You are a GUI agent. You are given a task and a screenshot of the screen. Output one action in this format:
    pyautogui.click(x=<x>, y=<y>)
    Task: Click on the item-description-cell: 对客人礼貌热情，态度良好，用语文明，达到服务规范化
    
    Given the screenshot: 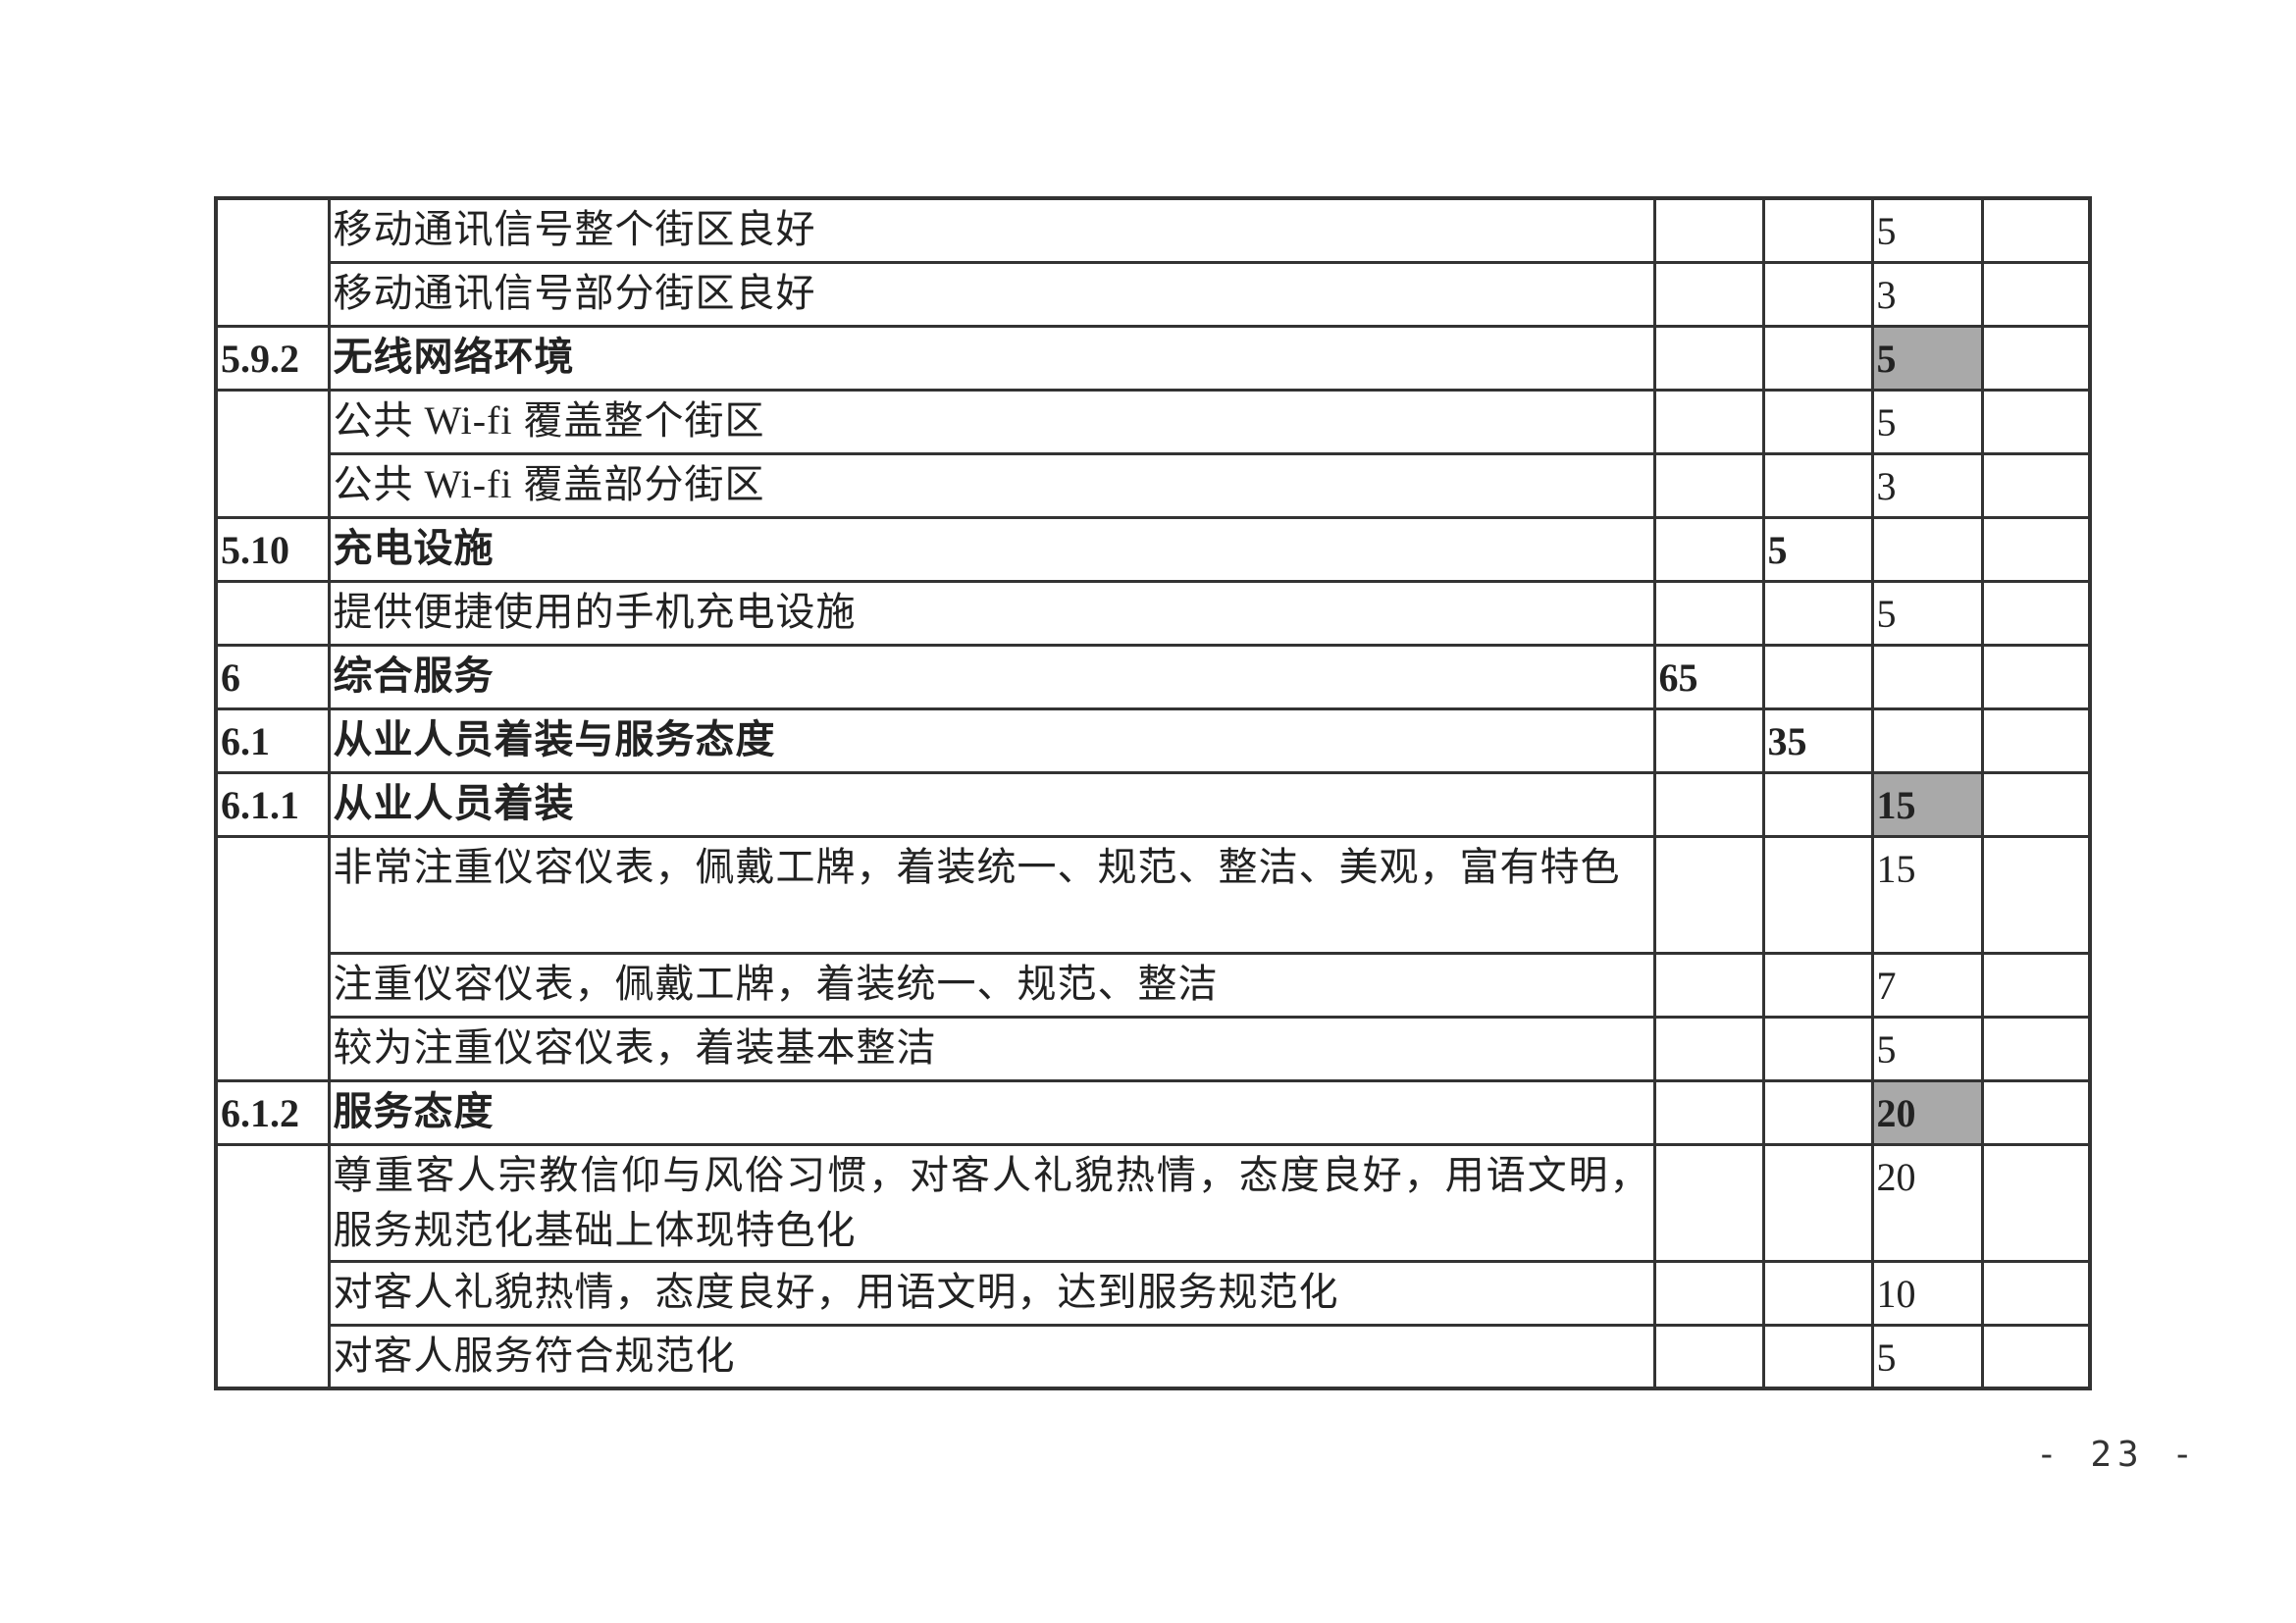 What is the action you would take?
    pyautogui.click(x=991, y=1293)
    